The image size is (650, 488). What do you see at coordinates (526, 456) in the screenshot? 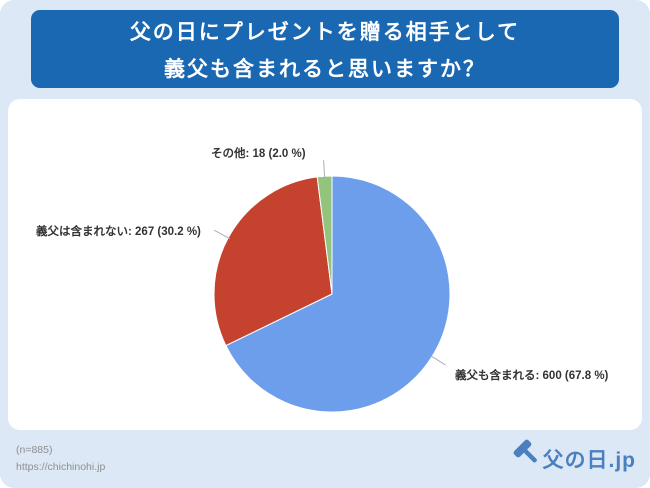
I see `hammer-icon` at bounding box center [526, 456].